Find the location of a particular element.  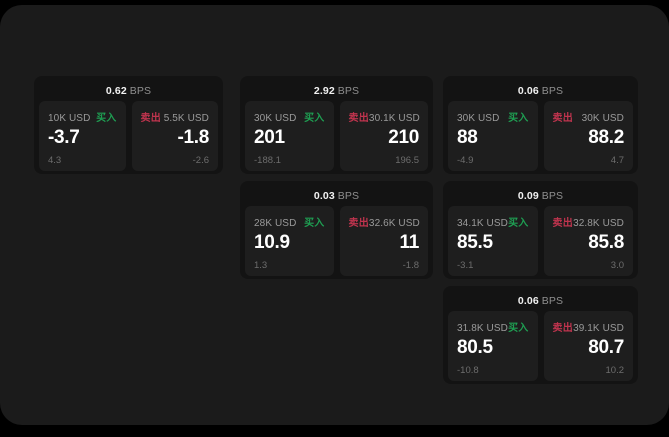

buy-side-header: 34.1K USD 买入 is located at coordinates (493, 221).